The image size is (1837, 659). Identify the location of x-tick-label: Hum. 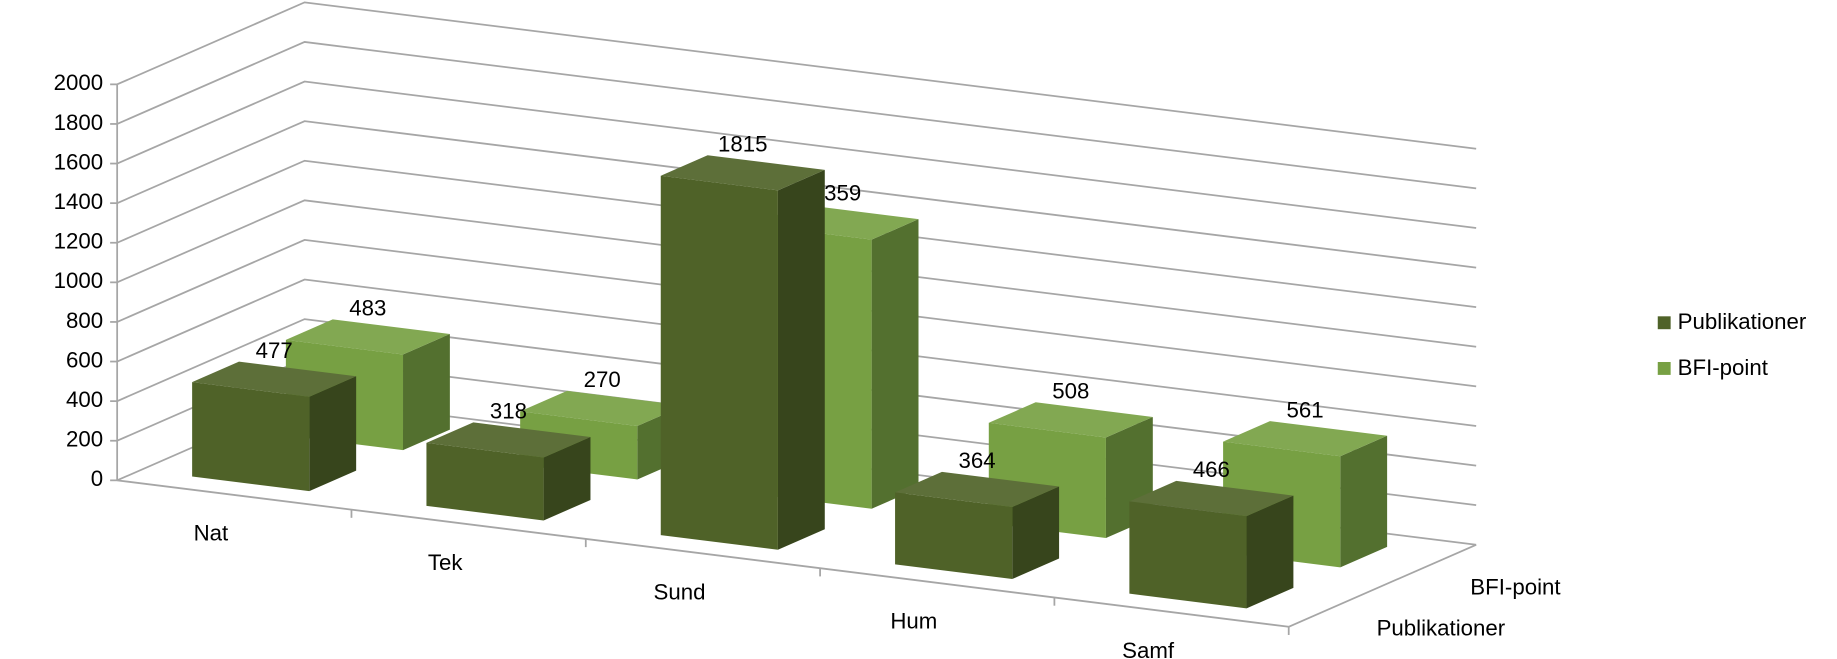
(913, 621).